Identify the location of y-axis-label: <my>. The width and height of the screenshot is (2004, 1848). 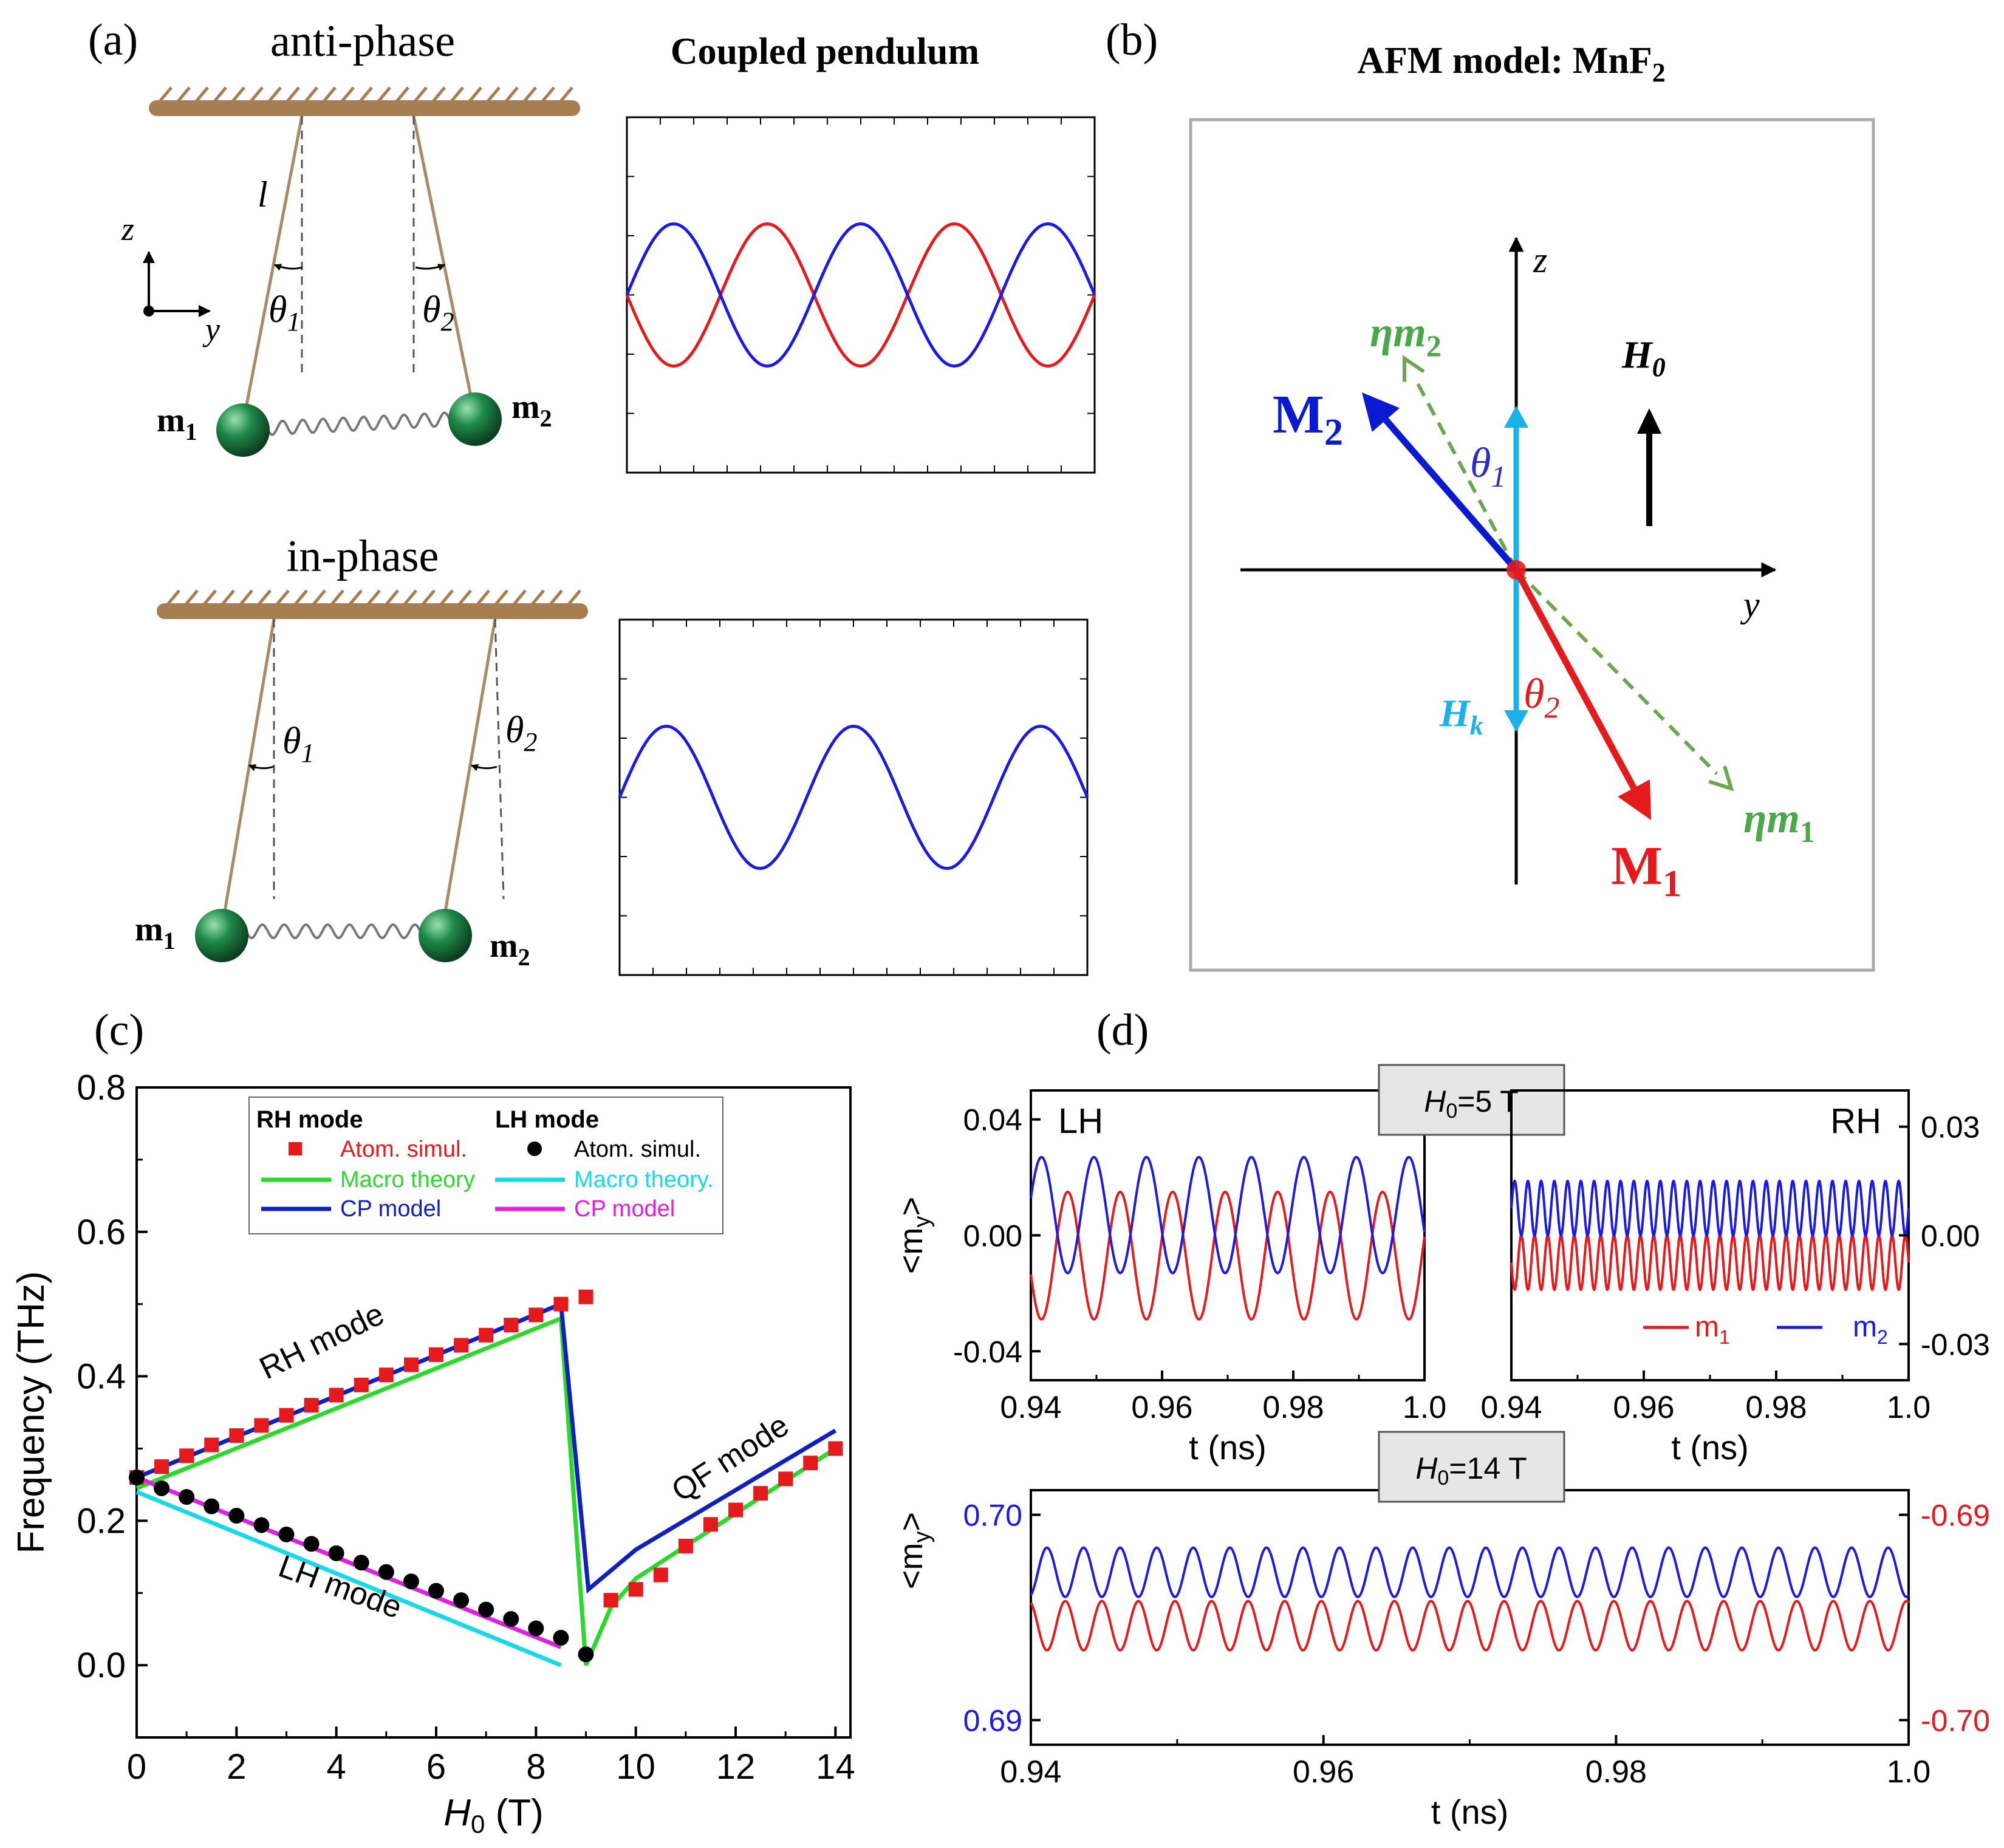
(914, 1235).